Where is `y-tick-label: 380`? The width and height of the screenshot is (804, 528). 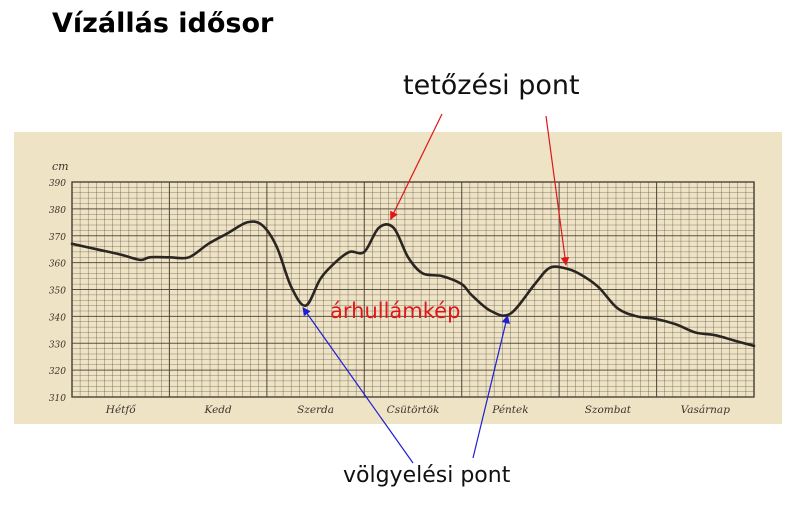 y-tick-label: 380 is located at coordinates (57, 211).